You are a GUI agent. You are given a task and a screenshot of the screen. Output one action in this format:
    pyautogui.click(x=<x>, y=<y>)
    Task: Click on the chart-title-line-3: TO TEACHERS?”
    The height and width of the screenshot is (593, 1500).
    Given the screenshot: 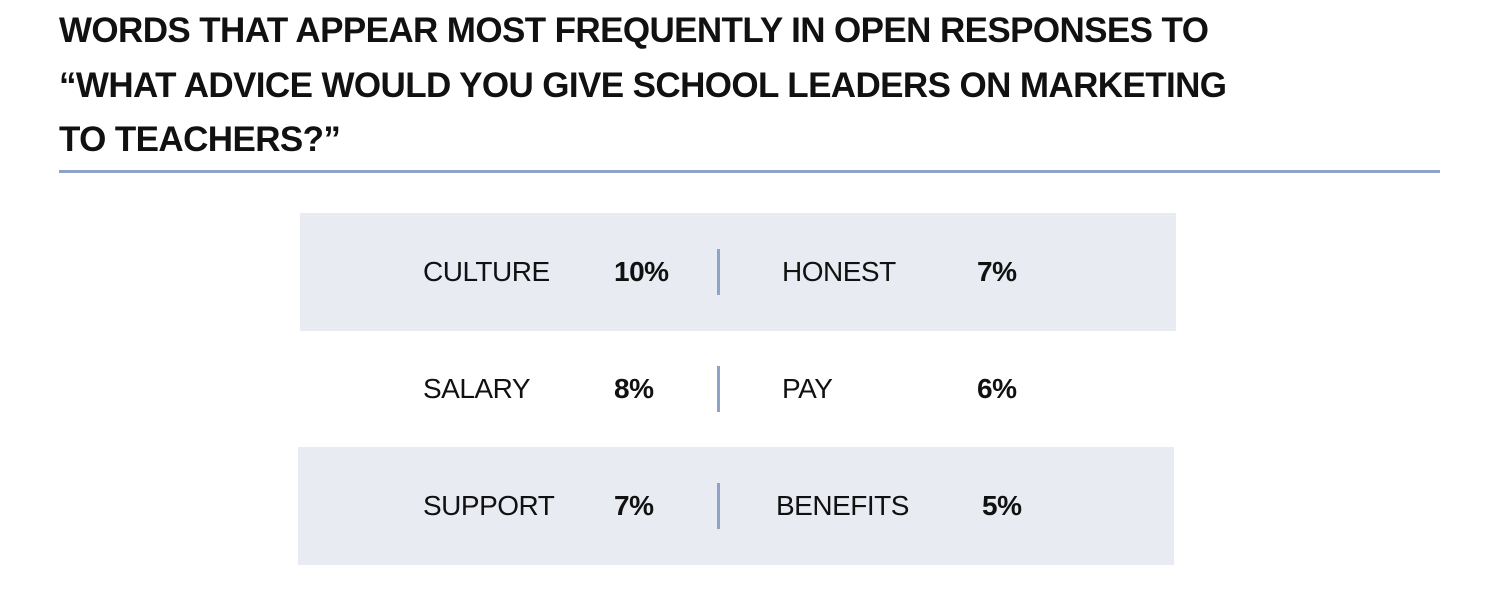 What is the action you would take?
    pyautogui.click(x=200, y=139)
    